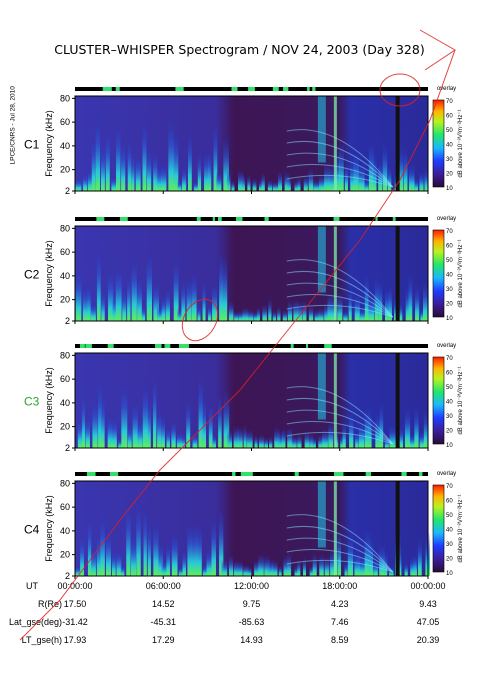  I want to click on y-tick-label: 40, so click(65, 276).